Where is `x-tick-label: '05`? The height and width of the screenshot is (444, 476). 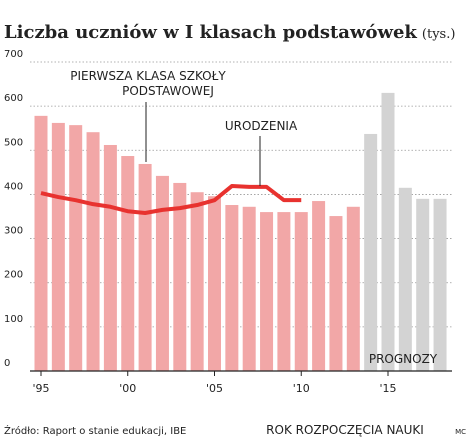 x-tick-label: '05 is located at coordinates (214, 388).